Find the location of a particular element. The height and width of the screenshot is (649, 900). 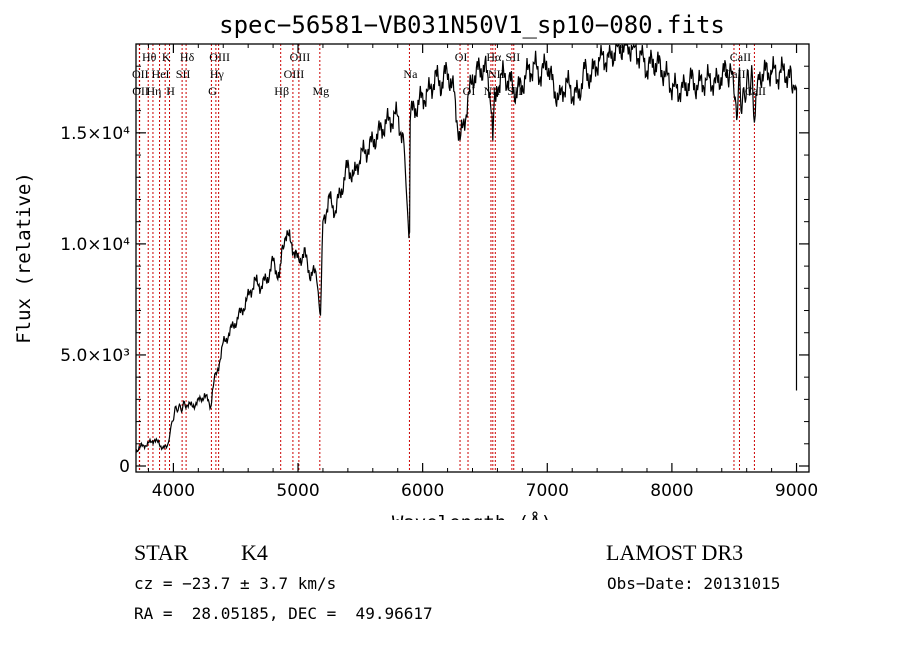

emission-line-label: H is located at coordinates (170, 91).